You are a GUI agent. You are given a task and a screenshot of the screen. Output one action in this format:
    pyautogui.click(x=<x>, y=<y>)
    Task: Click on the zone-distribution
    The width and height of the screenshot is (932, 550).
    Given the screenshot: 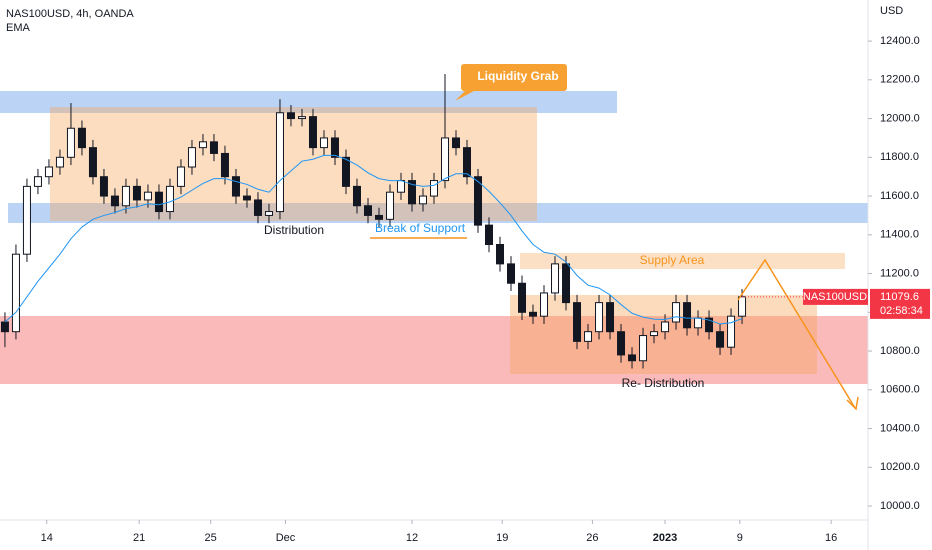 What is the action you would take?
    pyautogui.click(x=293, y=164)
    